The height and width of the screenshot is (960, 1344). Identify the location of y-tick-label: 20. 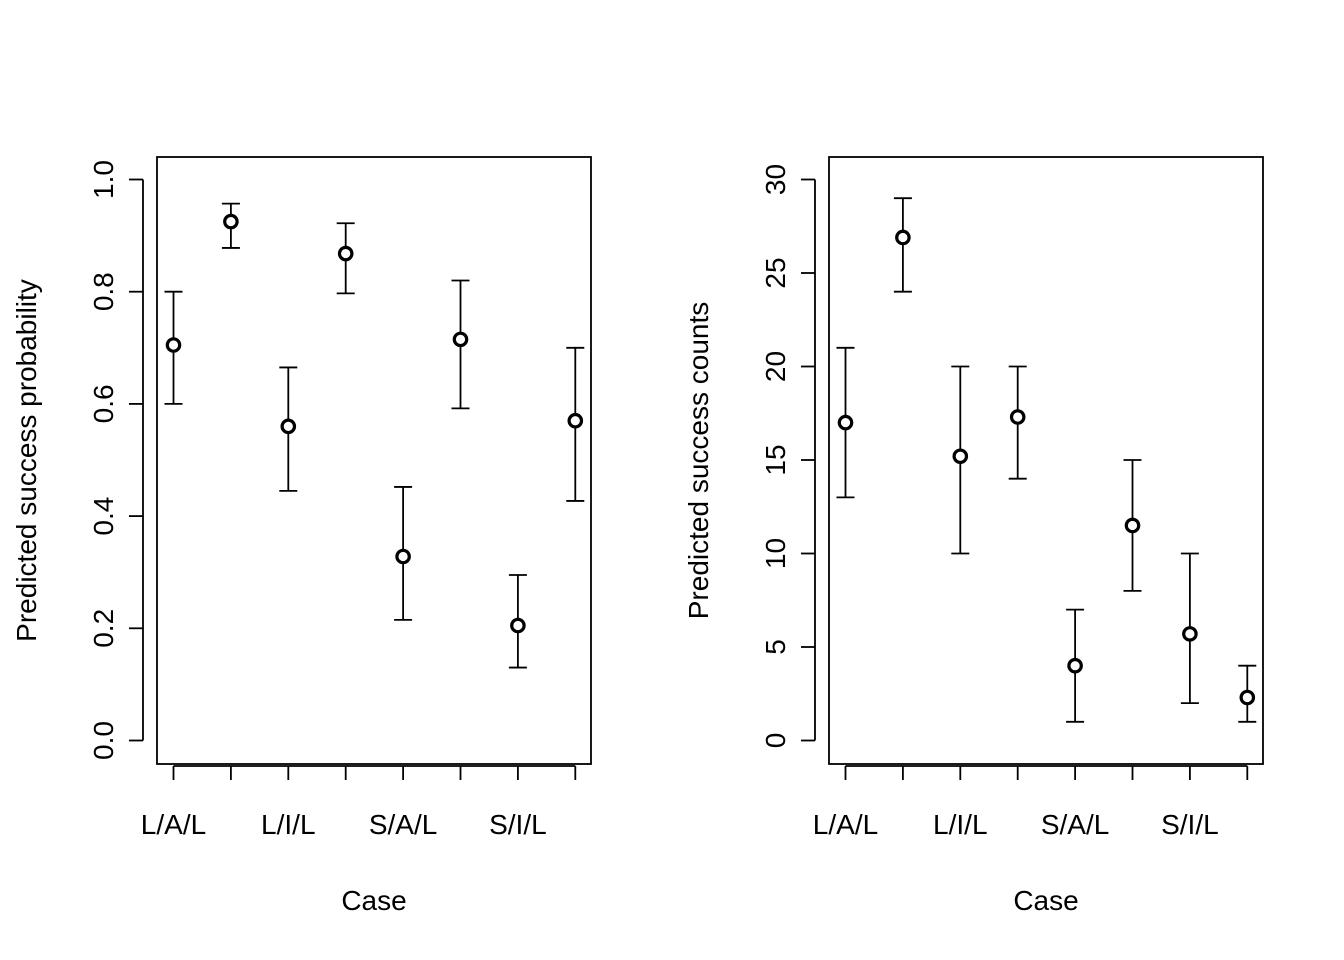
(775, 366).